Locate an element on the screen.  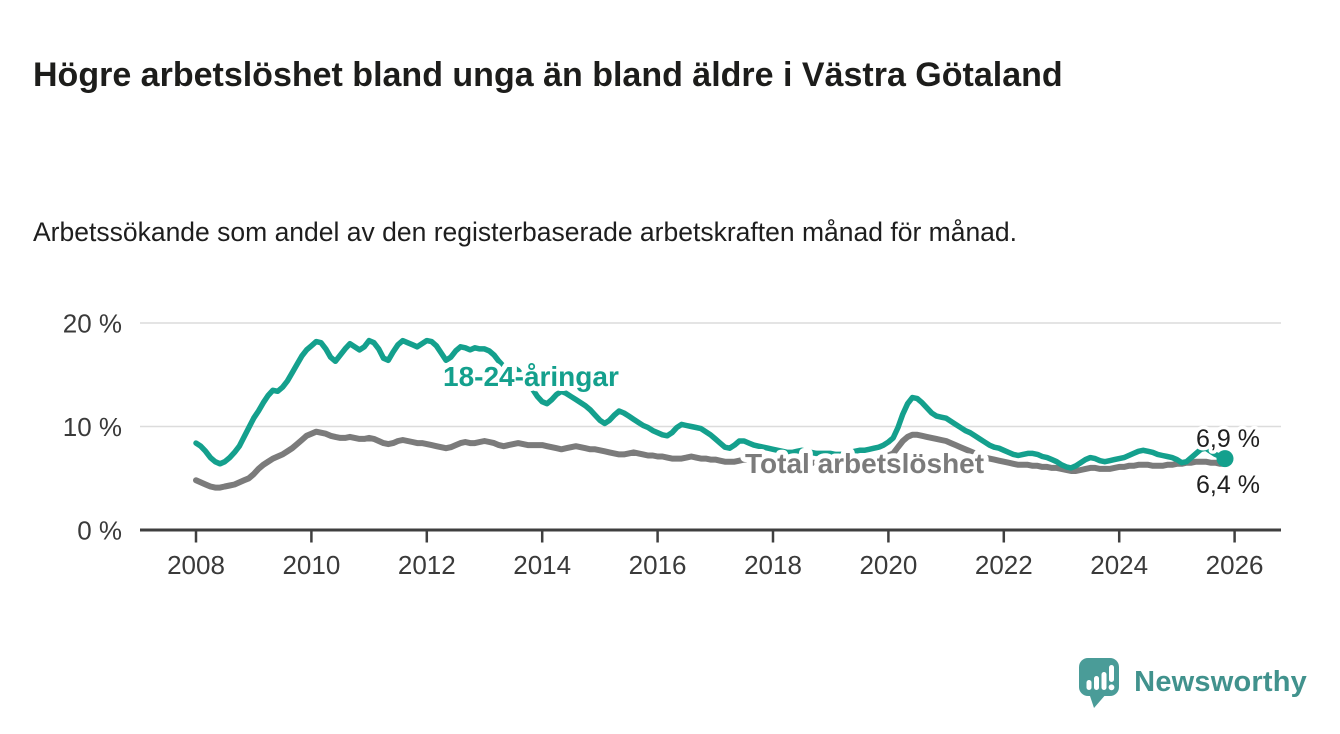
x-tick-label: 2016 is located at coordinates (658, 565).